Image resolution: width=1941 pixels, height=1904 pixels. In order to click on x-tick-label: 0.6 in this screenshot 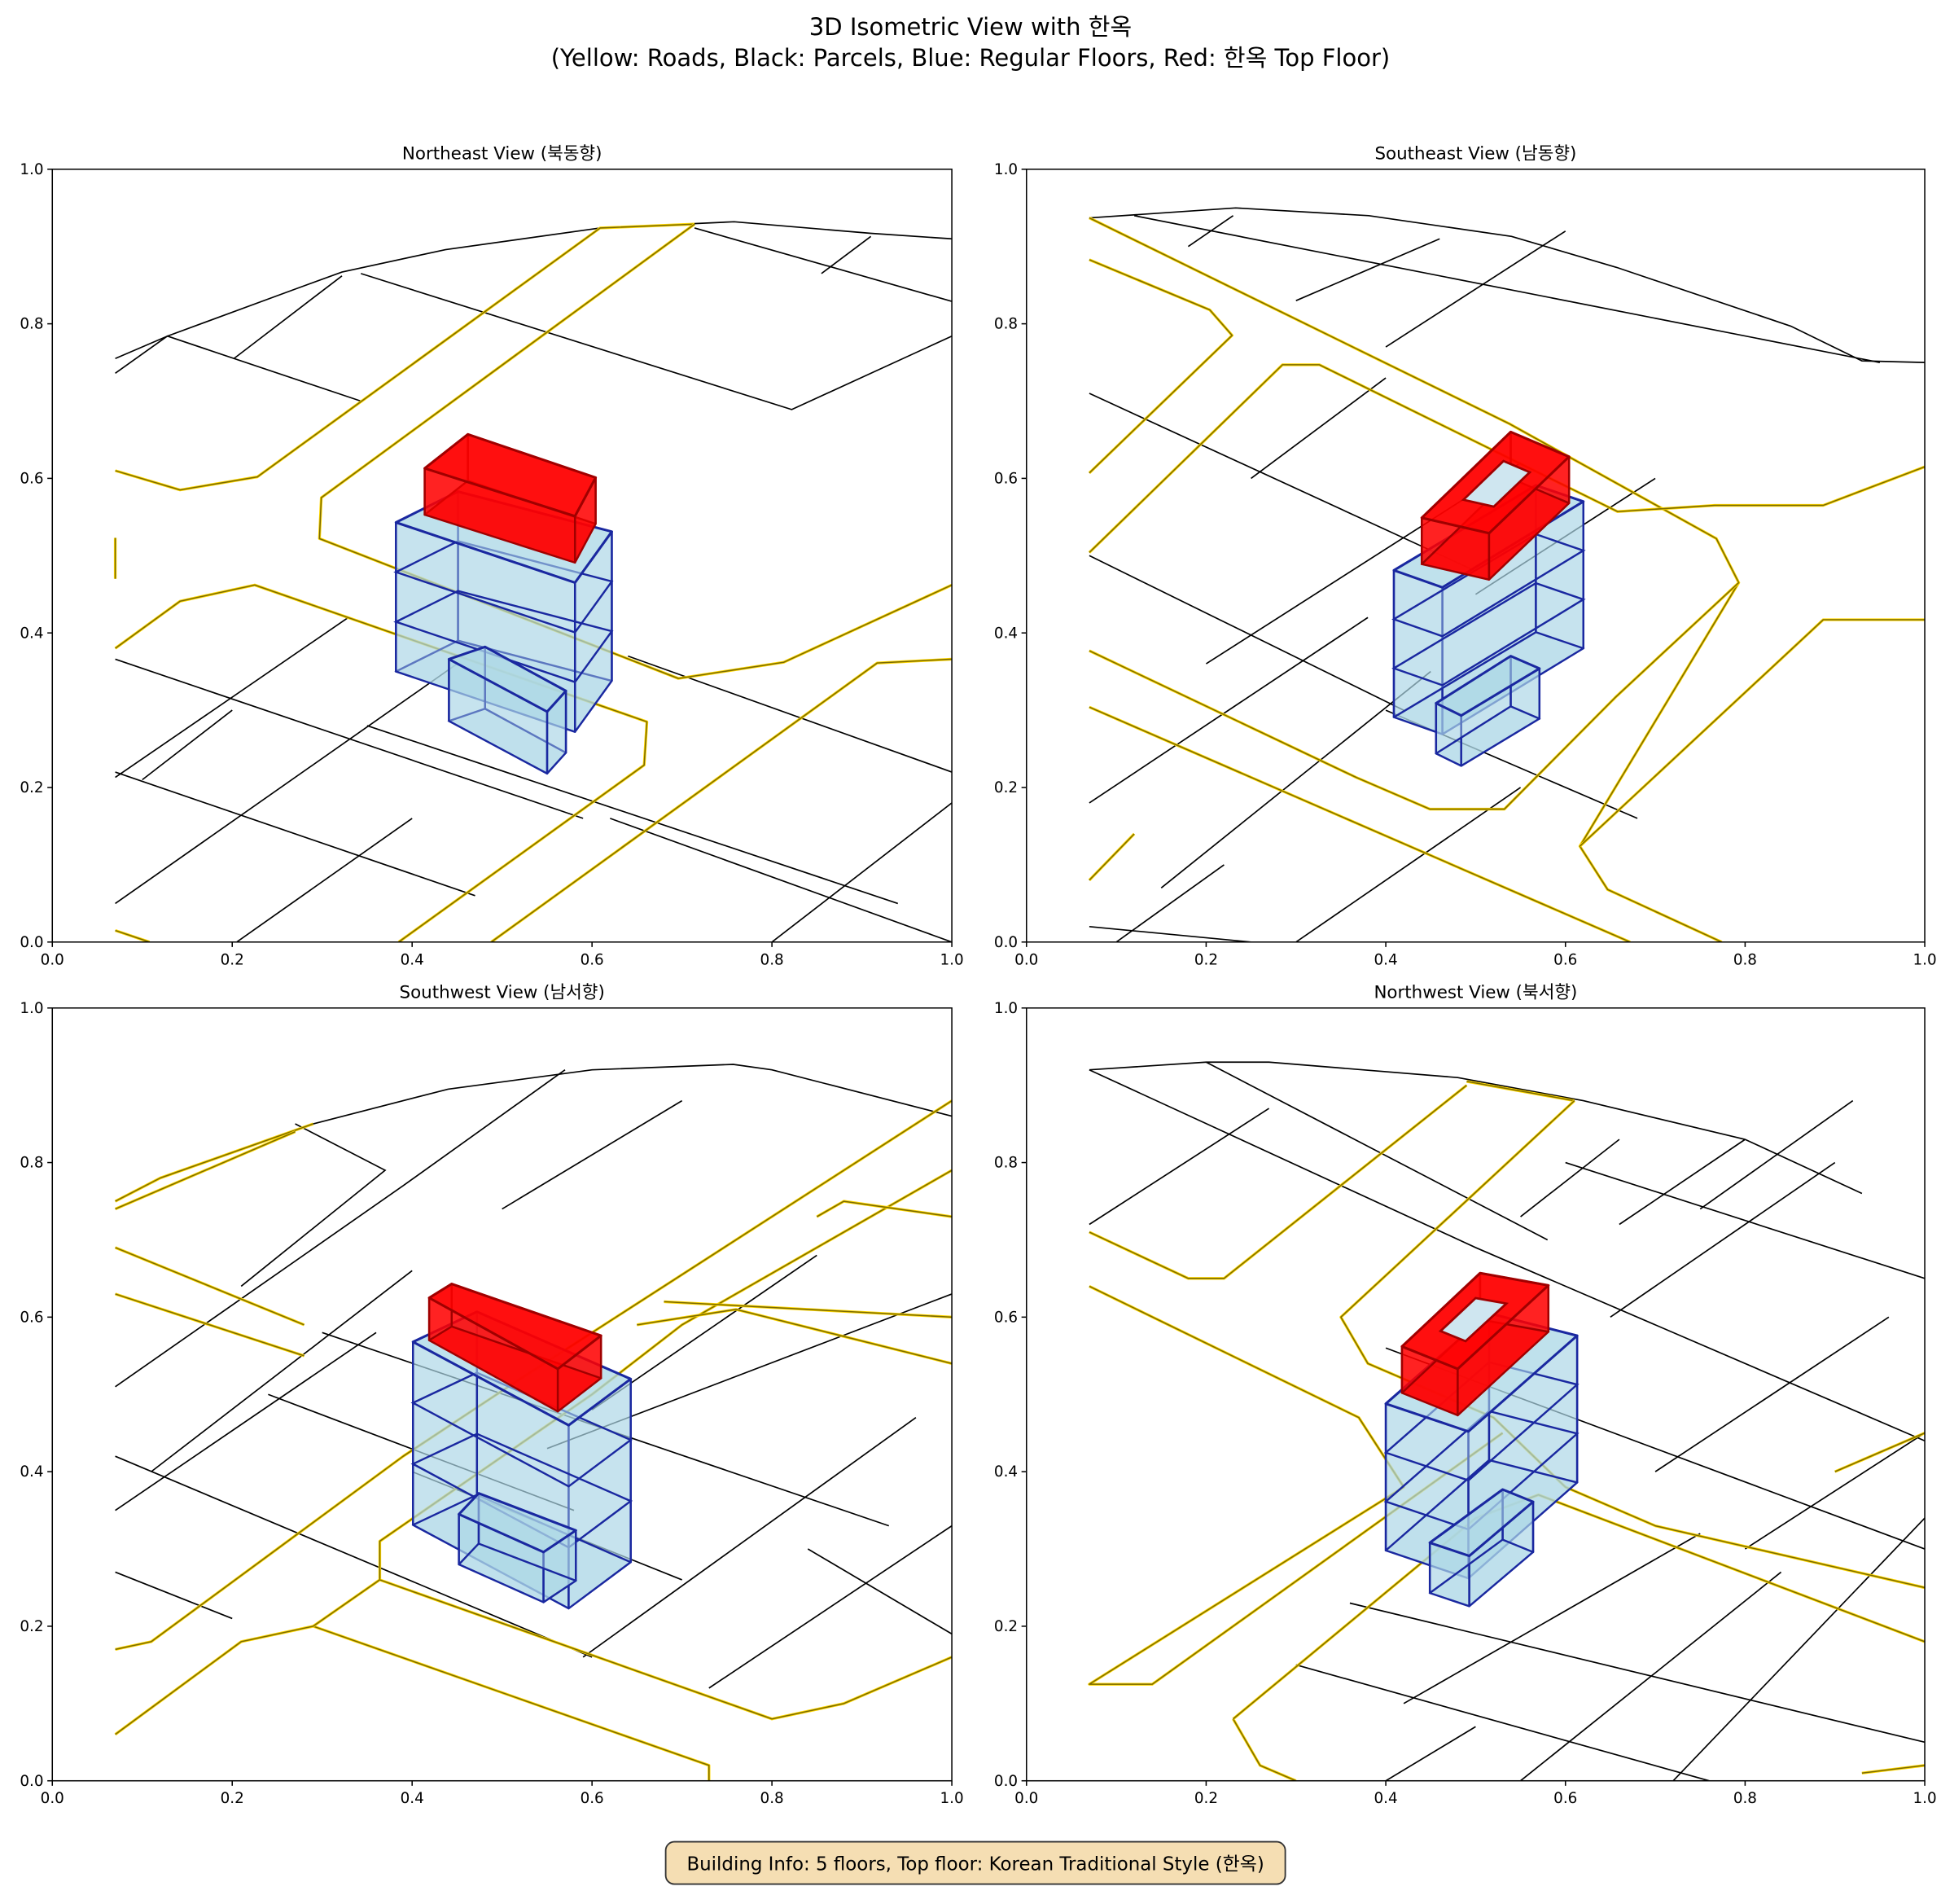, I will do `click(592, 1799)`.